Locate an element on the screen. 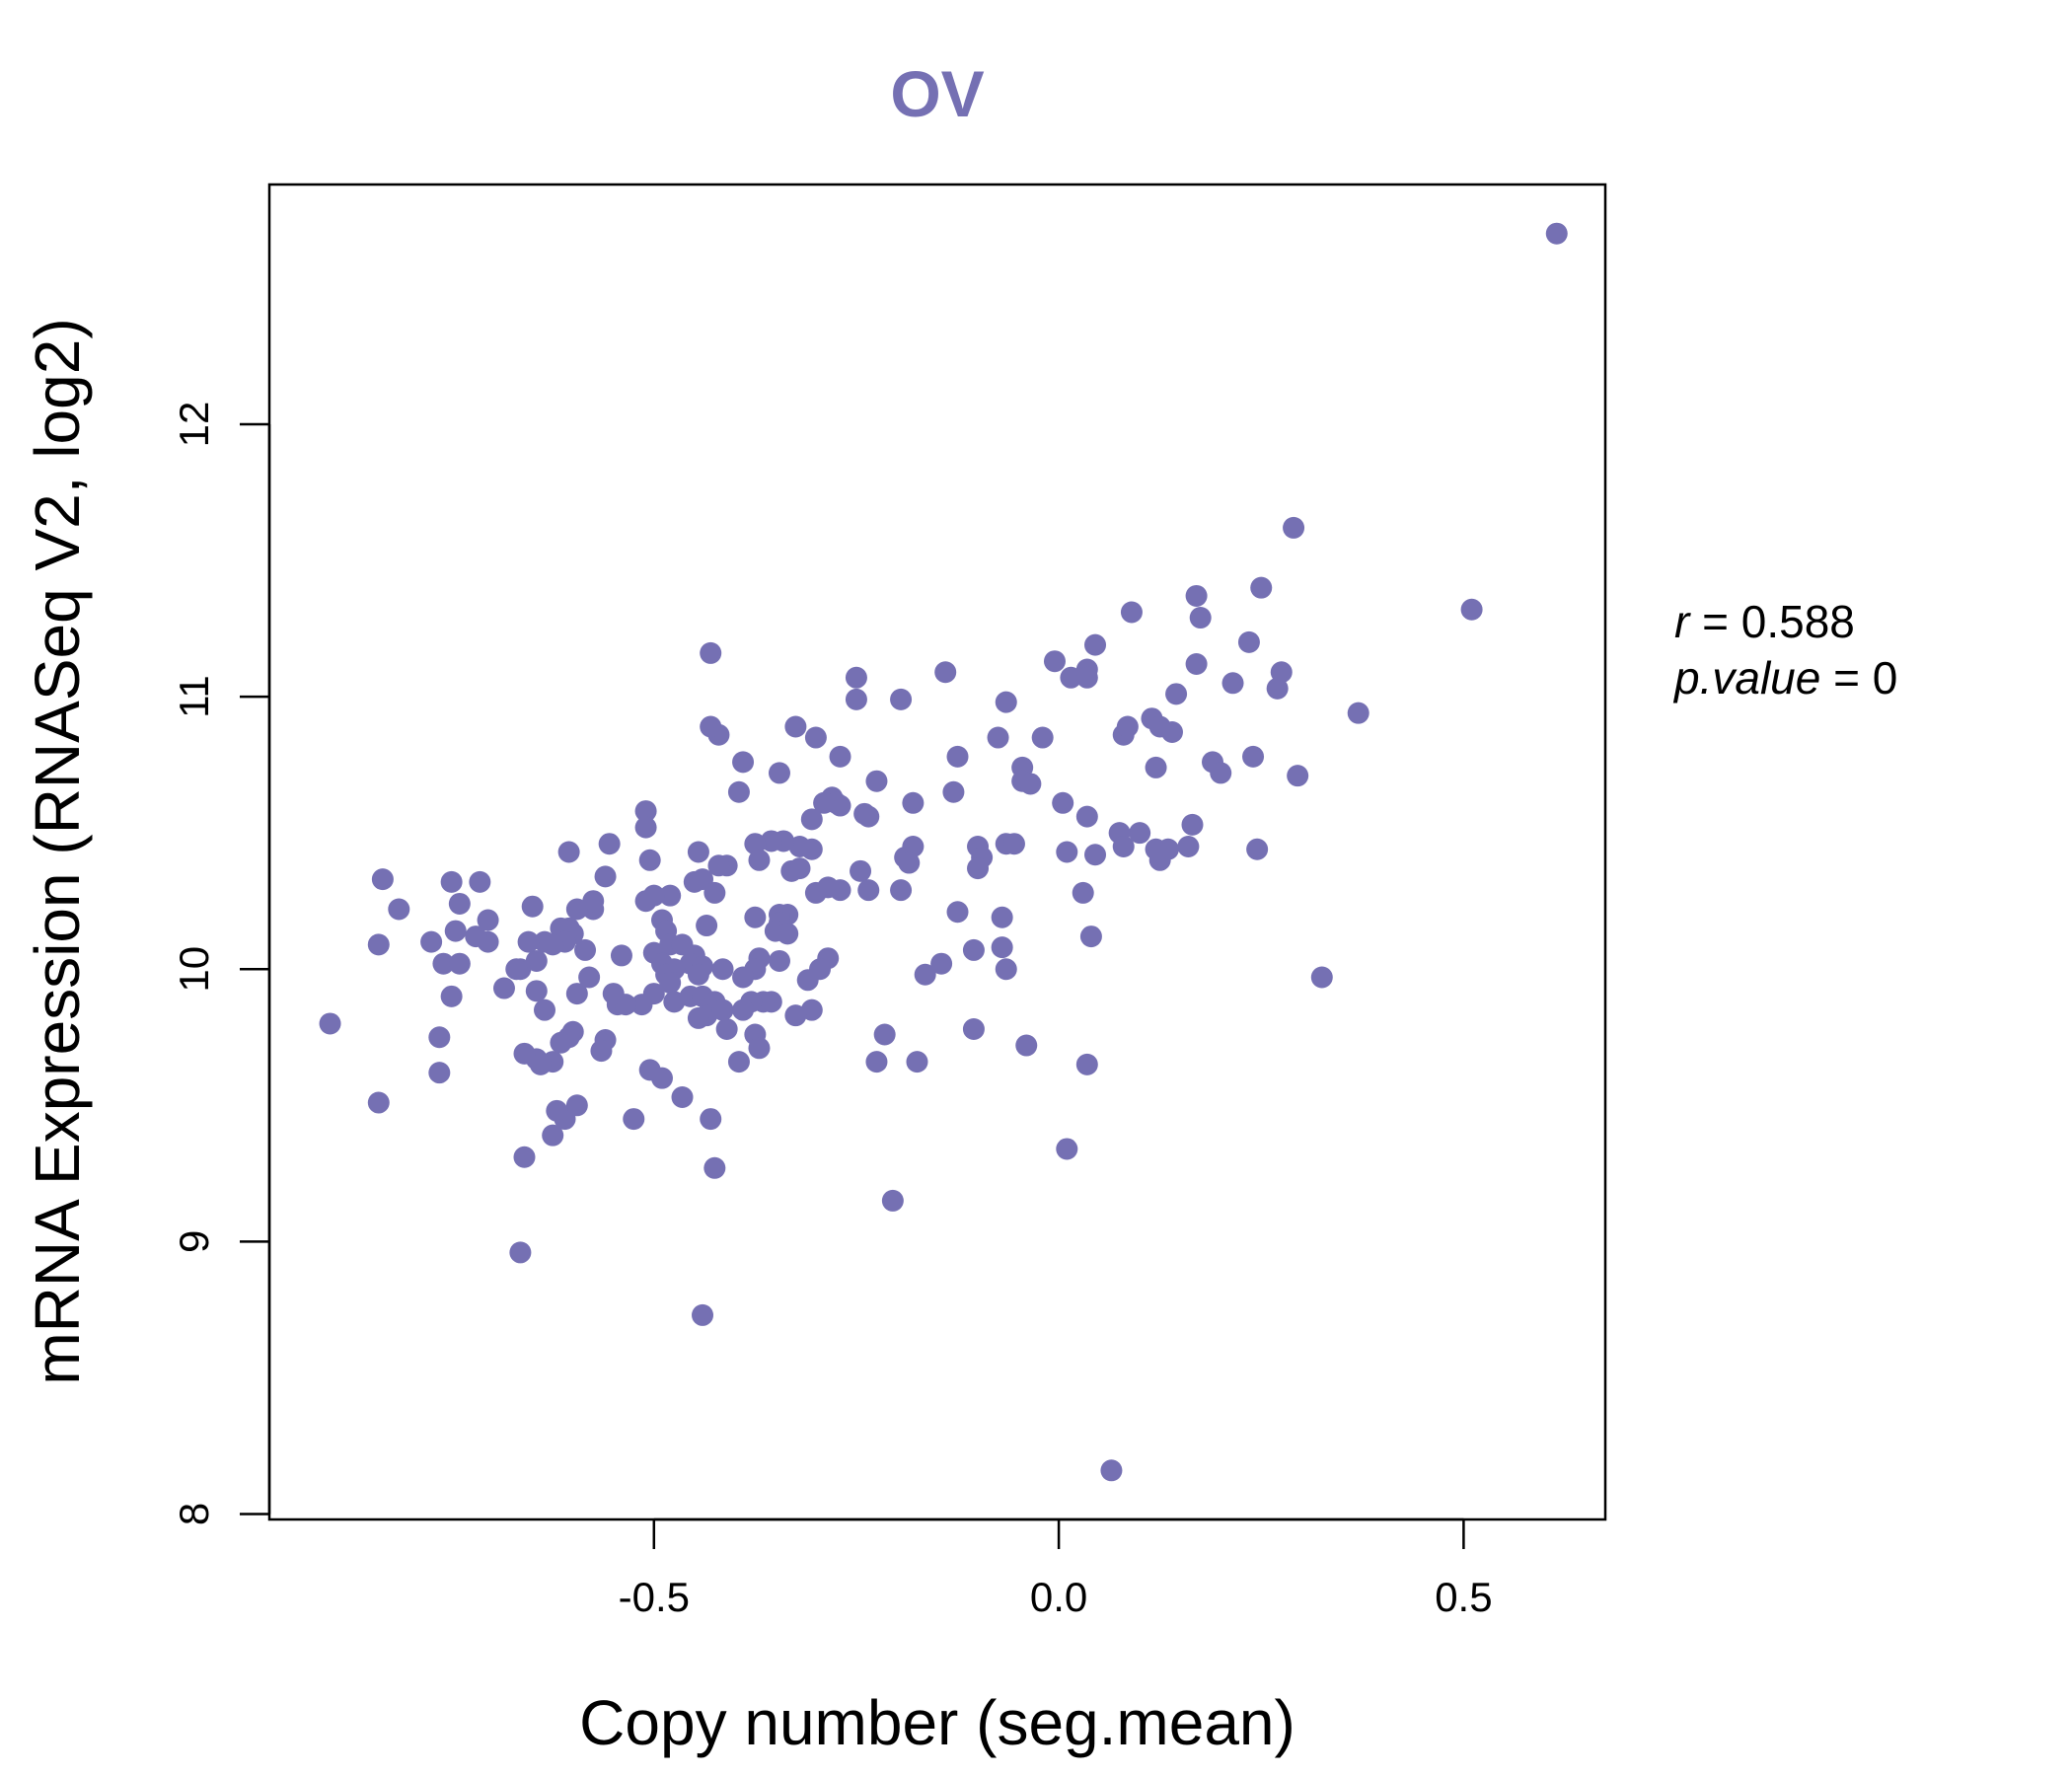  correlation-stat: r = 0.588 is located at coordinates (1765, 621).